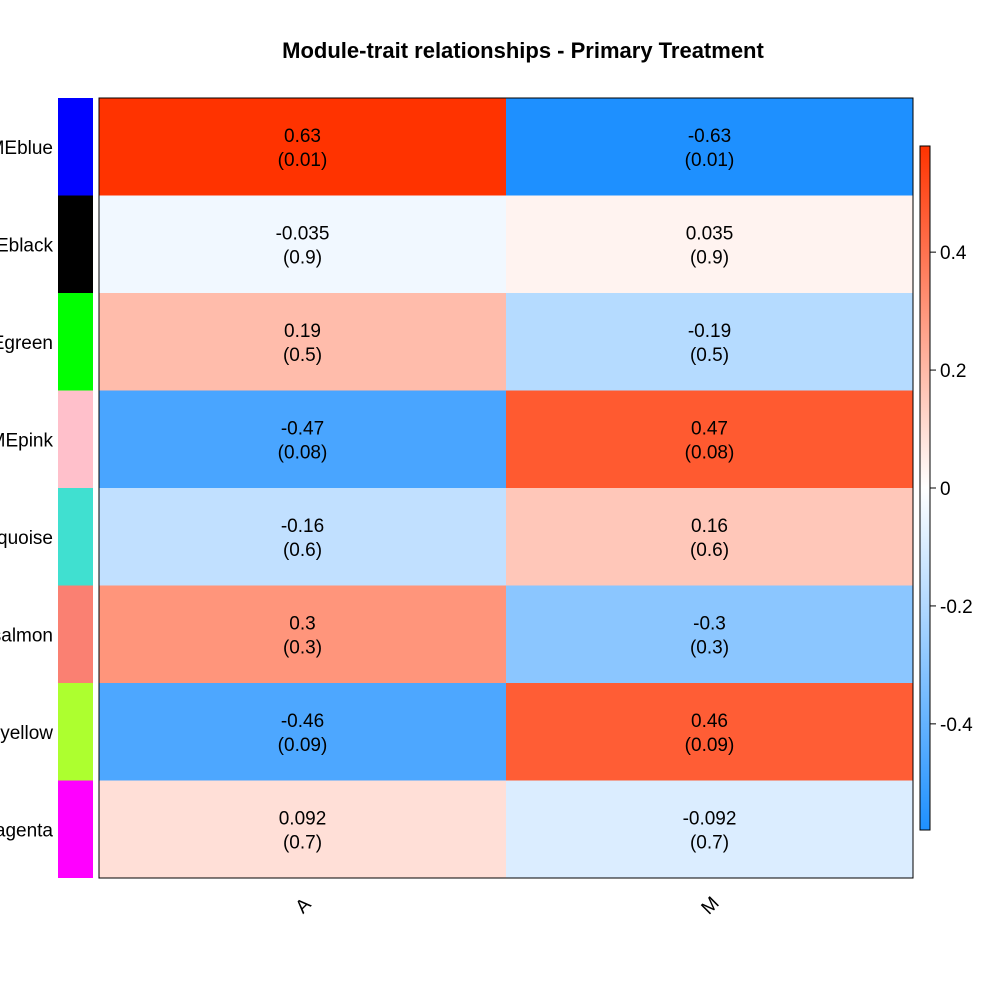 The height and width of the screenshot is (1005, 1000). What do you see at coordinates (953, 371) in the screenshot?
I see `colorbar-tick-label: 0.2` at bounding box center [953, 371].